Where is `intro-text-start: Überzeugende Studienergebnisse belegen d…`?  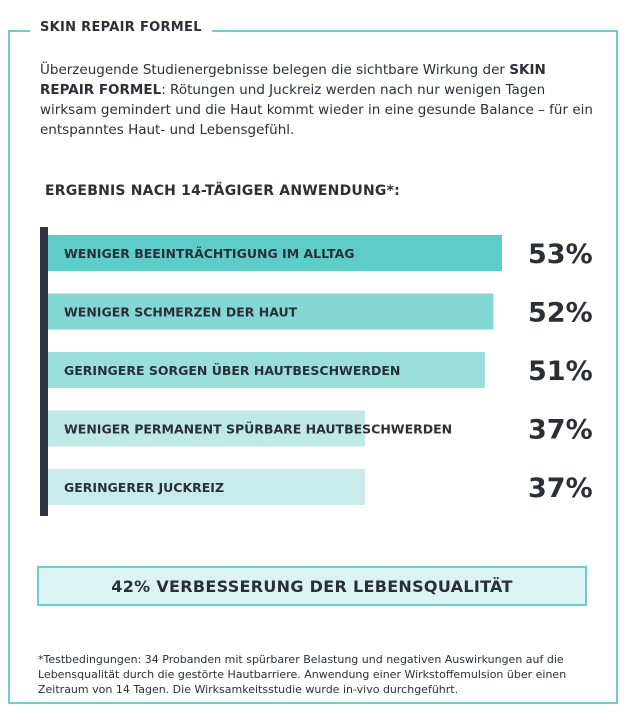
intro-text-start: Überzeugende Studienergebnisse belegen d… is located at coordinates (275, 70).